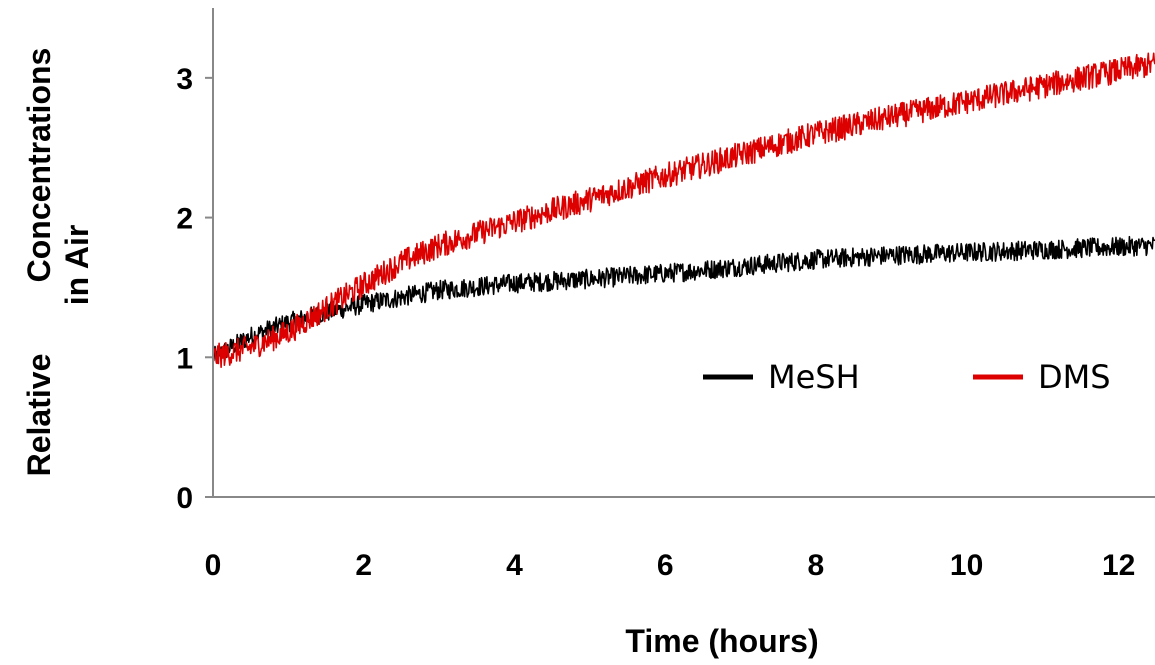 The height and width of the screenshot is (665, 1155). Describe the element at coordinates (665, 565) in the screenshot. I see `x-tick-label: 6` at that location.